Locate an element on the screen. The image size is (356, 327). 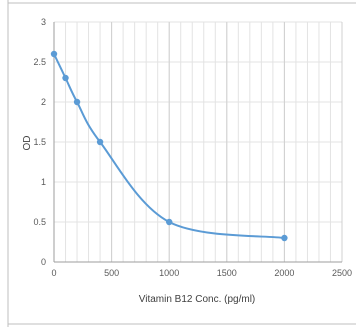
x-tick-label: 2000 is located at coordinates (284, 273).